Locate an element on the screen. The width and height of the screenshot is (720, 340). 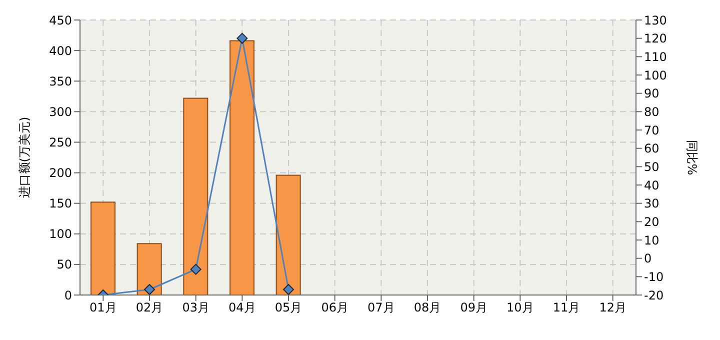
y-axis-title: 进口额(万美元) is located at coordinates (24, 157).